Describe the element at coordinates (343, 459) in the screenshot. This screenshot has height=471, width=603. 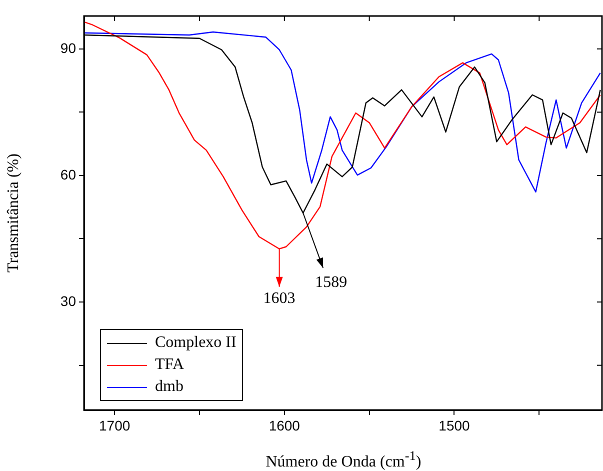
I see `x-axis-title: Número de Onda (cm$^{-1}$)` at that location.